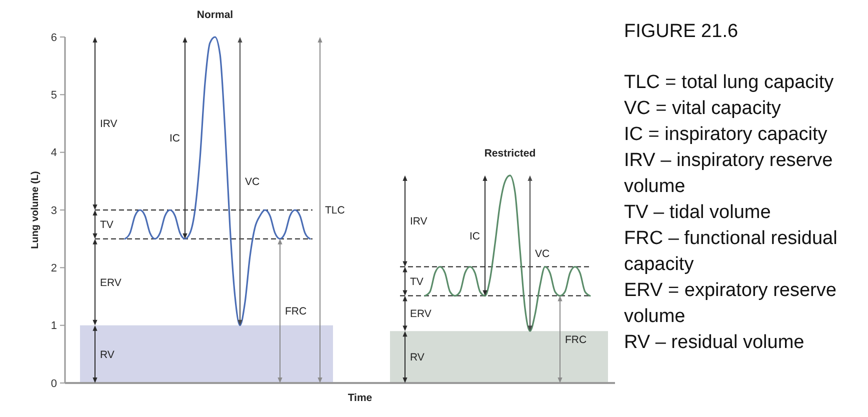 The width and height of the screenshot is (868, 417). I want to click on chart-title: Restricted, so click(510, 153).